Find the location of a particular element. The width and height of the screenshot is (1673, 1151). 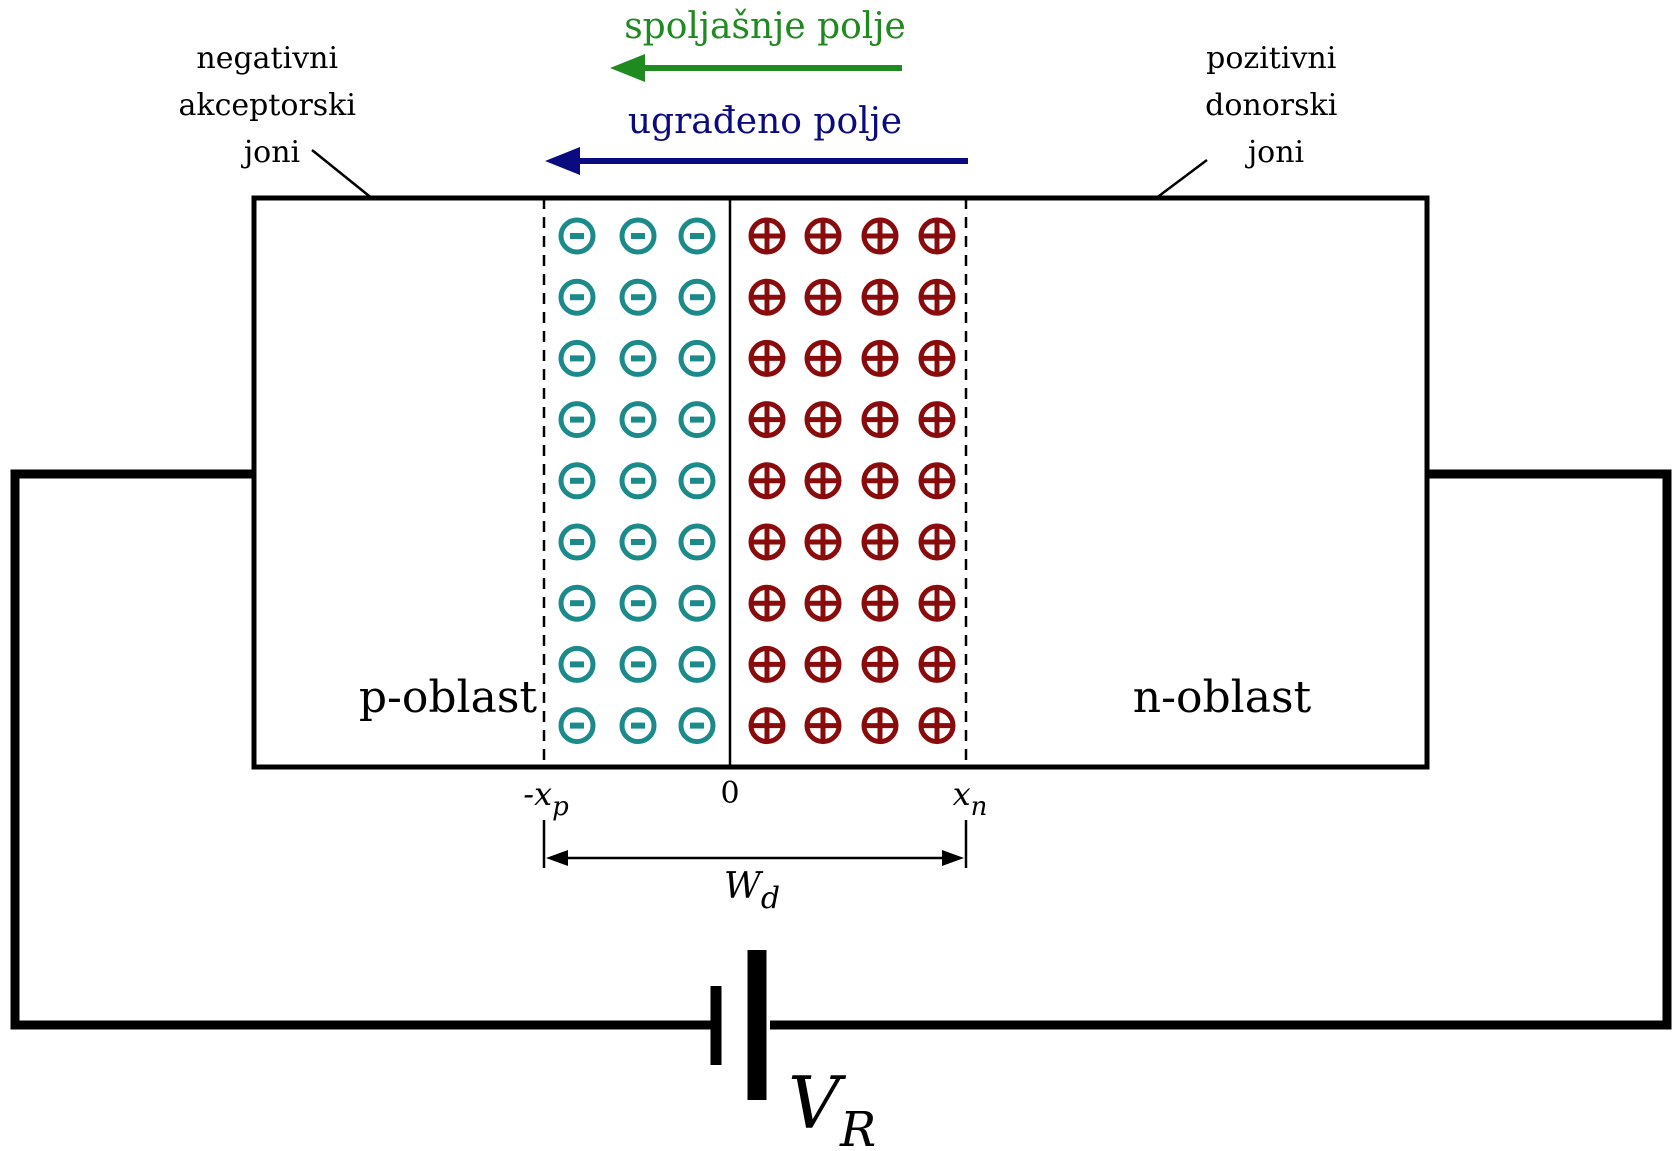

p-region-label: p-oblast is located at coordinates (448, 697).